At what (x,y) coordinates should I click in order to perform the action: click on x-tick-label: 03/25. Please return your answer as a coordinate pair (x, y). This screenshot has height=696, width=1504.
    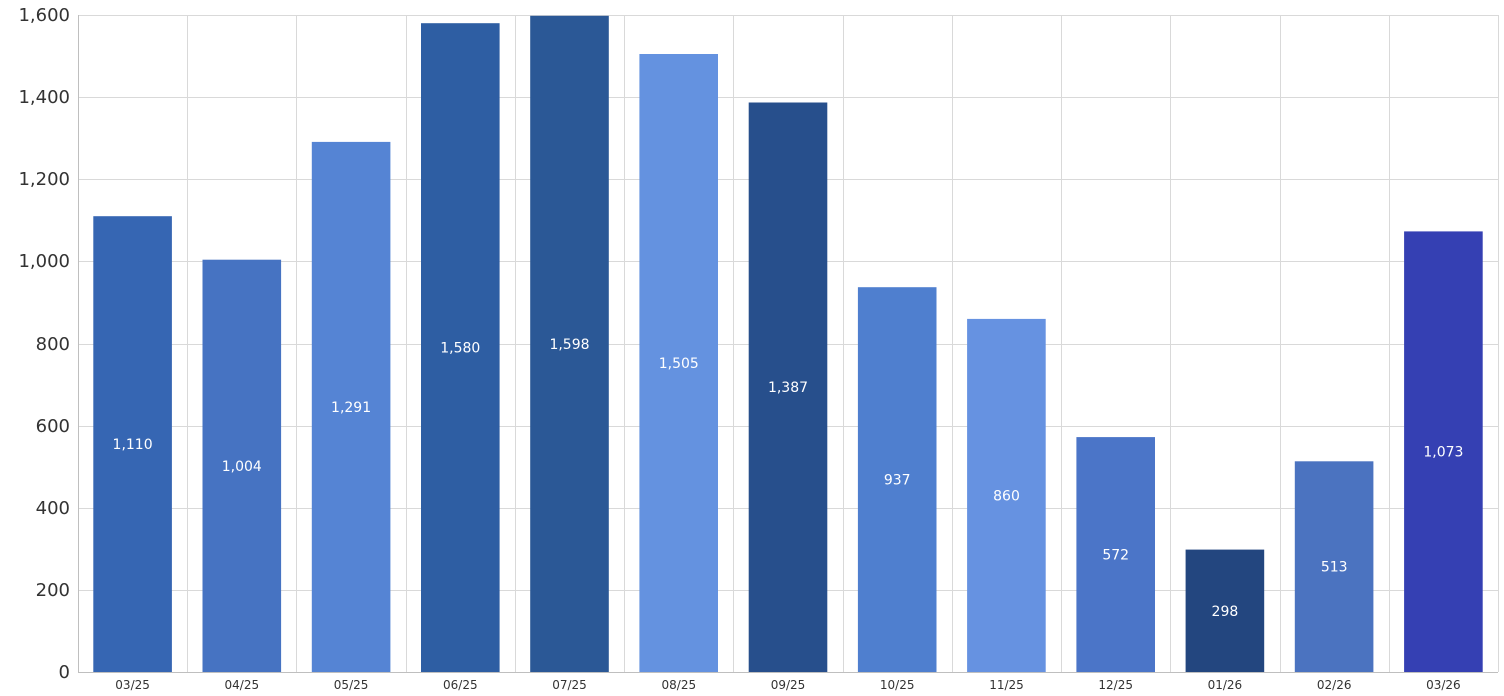
    Looking at the image, I should click on (132, 685).